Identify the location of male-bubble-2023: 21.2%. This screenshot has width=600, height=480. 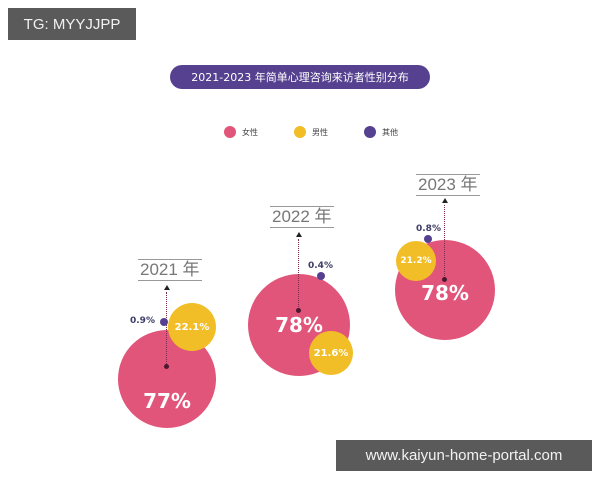
(416, 261).